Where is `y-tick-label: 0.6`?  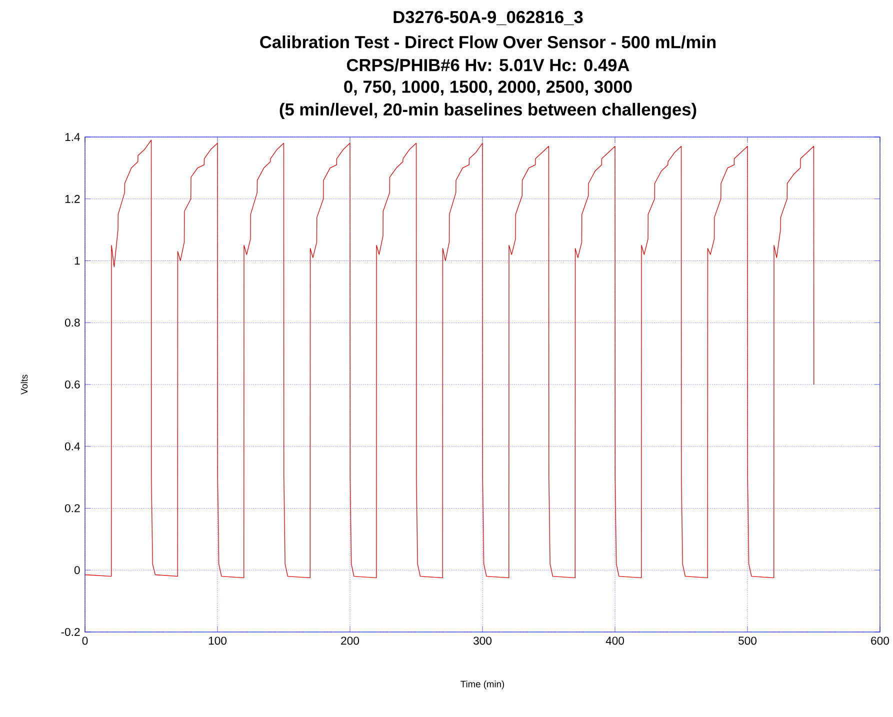
y-tick-label: 0.6 is located at coordinates (72, 384).